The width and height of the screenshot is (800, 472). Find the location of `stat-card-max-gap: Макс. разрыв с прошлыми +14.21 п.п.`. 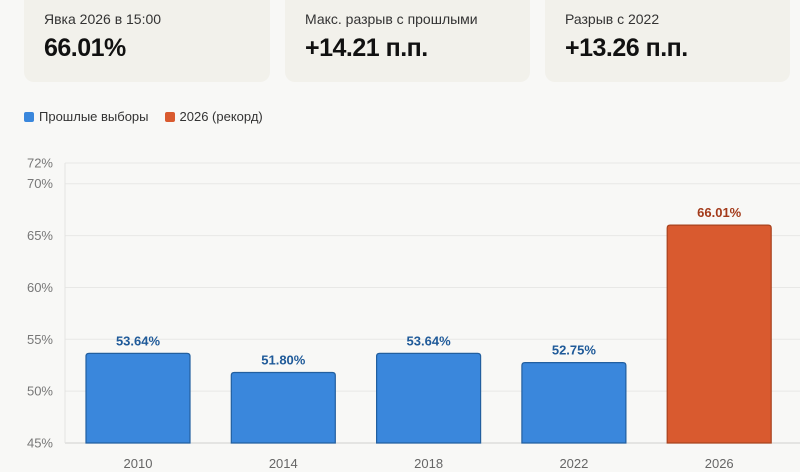

stat-card-max-gap: Макс. разрыв с прошлыми +14.21 п.п. is located at coordinates (407, 41).